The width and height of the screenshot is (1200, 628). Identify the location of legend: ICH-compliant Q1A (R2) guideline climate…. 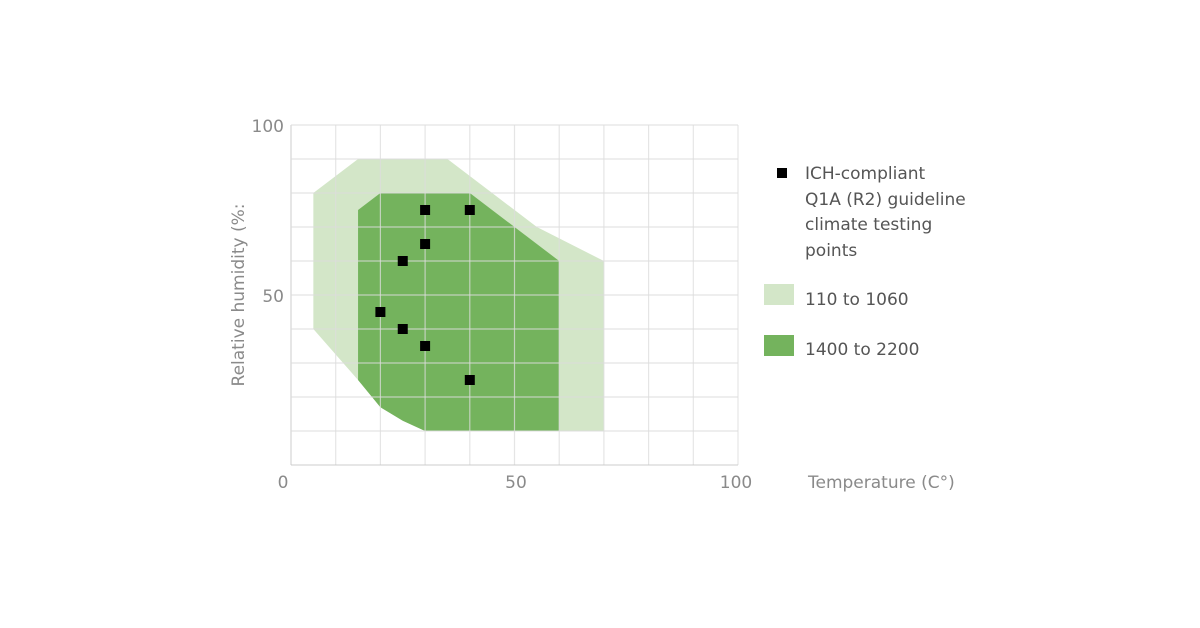
(865, 262).